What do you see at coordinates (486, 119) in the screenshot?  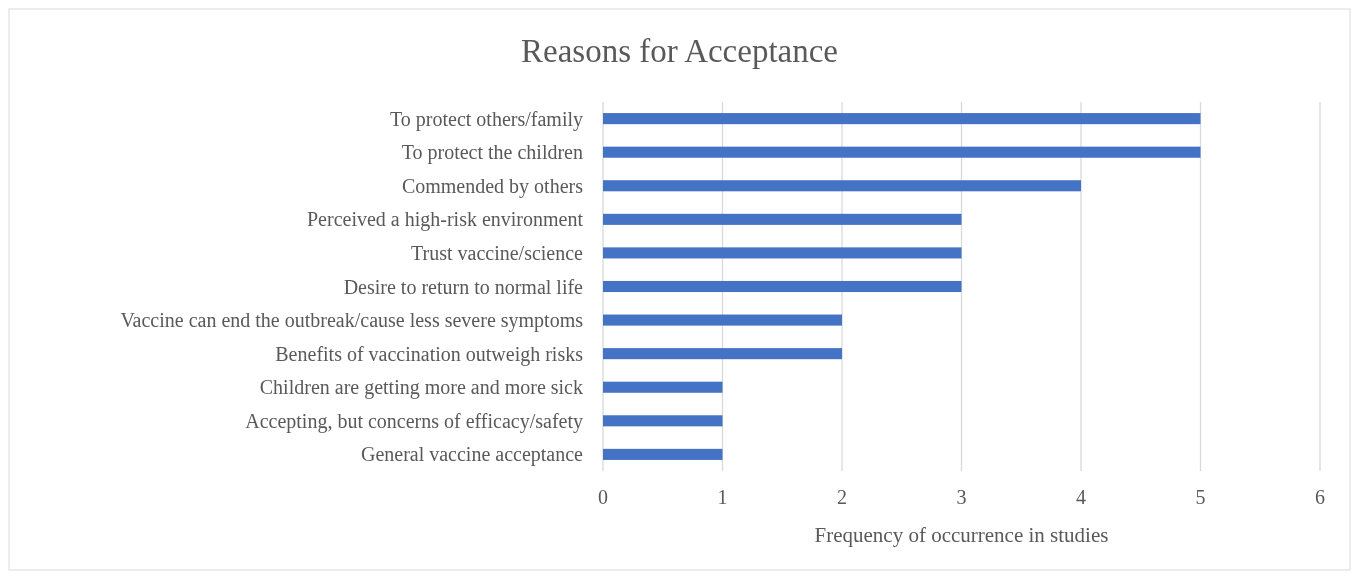 I see `y-tick-label: To protect others/family` at bounding box center [486, 119].